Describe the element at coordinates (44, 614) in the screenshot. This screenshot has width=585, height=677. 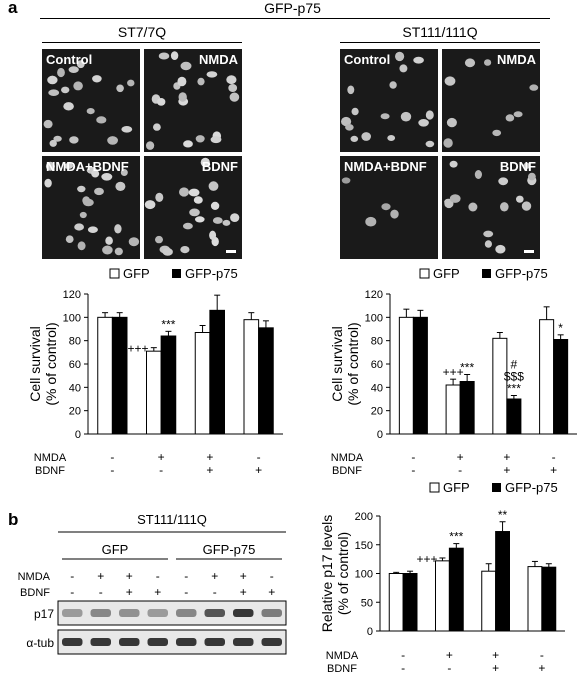
I see `blot-band-label: p17` at that location.